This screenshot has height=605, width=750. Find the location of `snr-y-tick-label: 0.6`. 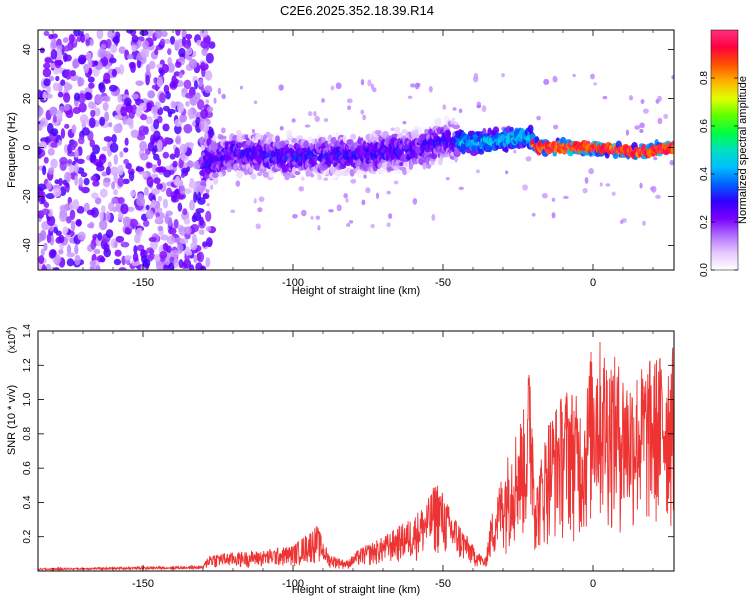

snr-y-tick-label: 0.6 is located at coordinates (27, 468).